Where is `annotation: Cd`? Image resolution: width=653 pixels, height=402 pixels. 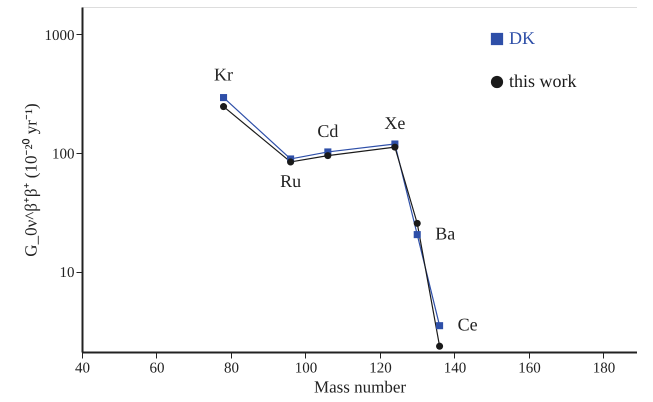
annotation: Cd is located at coordinates (327, 130).